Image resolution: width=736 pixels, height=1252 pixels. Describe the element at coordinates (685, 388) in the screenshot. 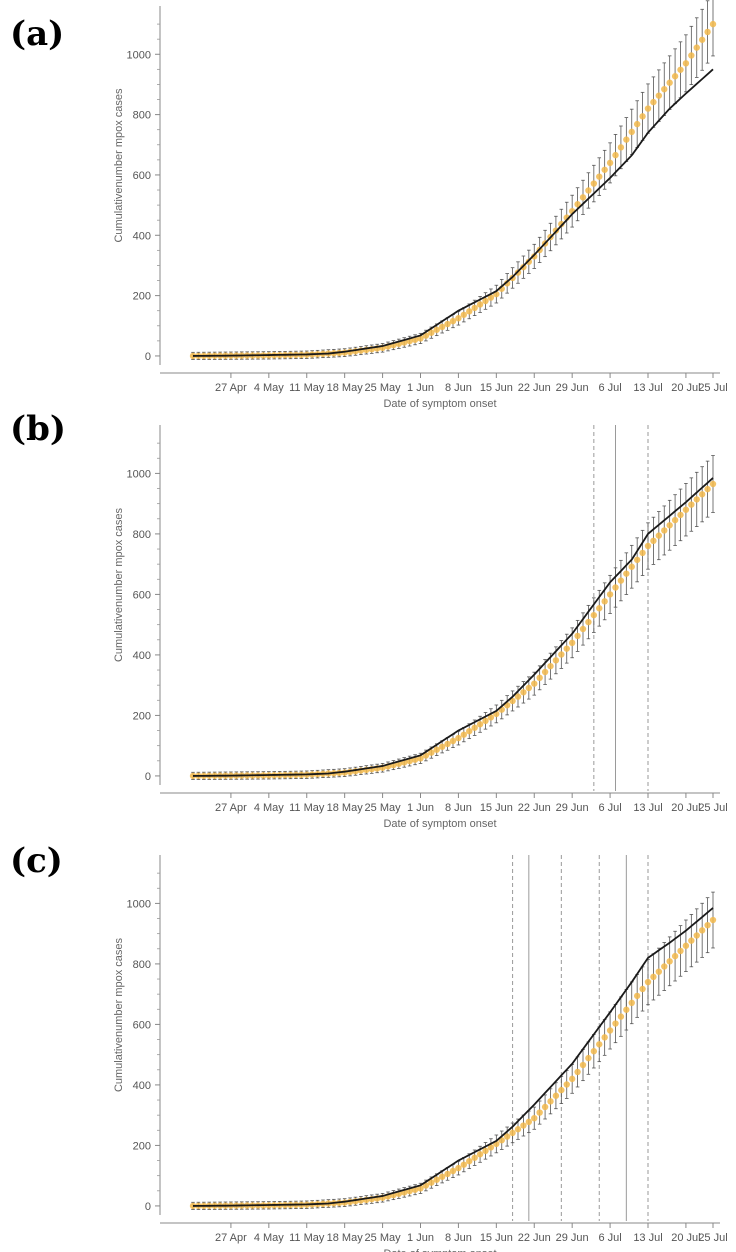

I see `x-tick-label: 20 Jul` at that location.